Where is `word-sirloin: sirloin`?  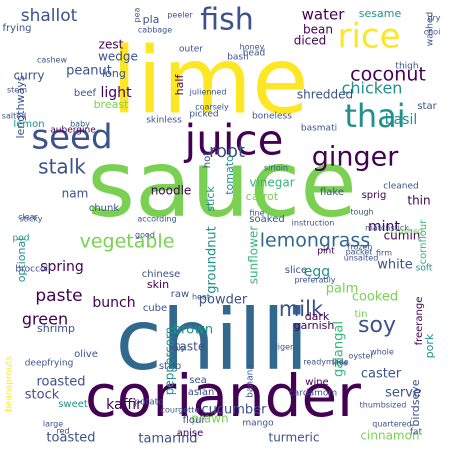 word-sirloin: sirloin is located at coordinates (276, 168).